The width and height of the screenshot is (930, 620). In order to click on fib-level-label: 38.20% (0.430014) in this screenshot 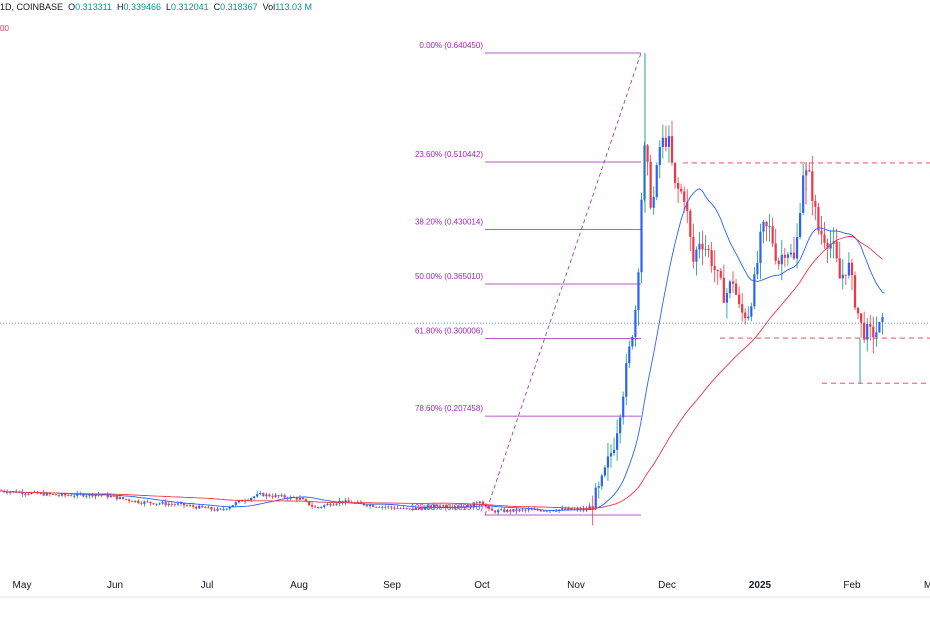, I will do `click(449, 221)`.